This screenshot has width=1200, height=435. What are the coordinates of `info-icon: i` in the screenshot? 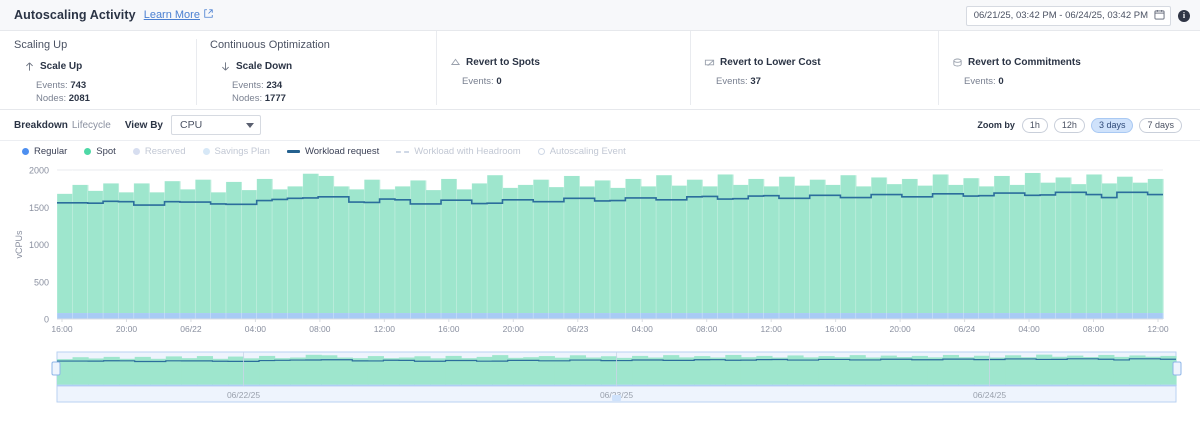 It's located at (1184, 15).